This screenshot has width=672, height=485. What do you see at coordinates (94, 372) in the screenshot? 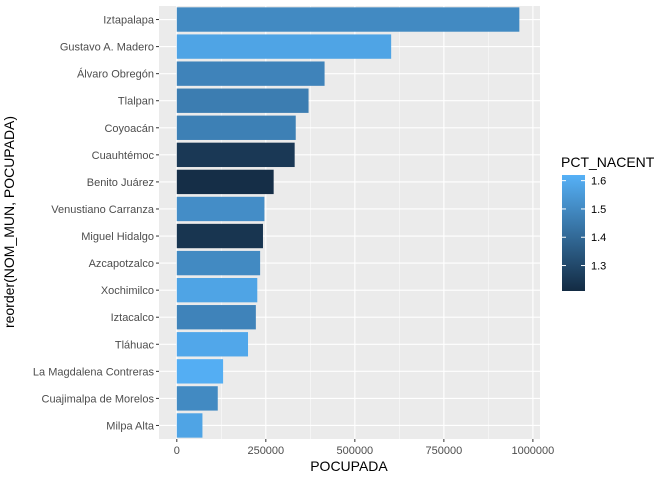
I see `y-tick-label: La Magdalena Contreras` at bounding box center [94, 372].